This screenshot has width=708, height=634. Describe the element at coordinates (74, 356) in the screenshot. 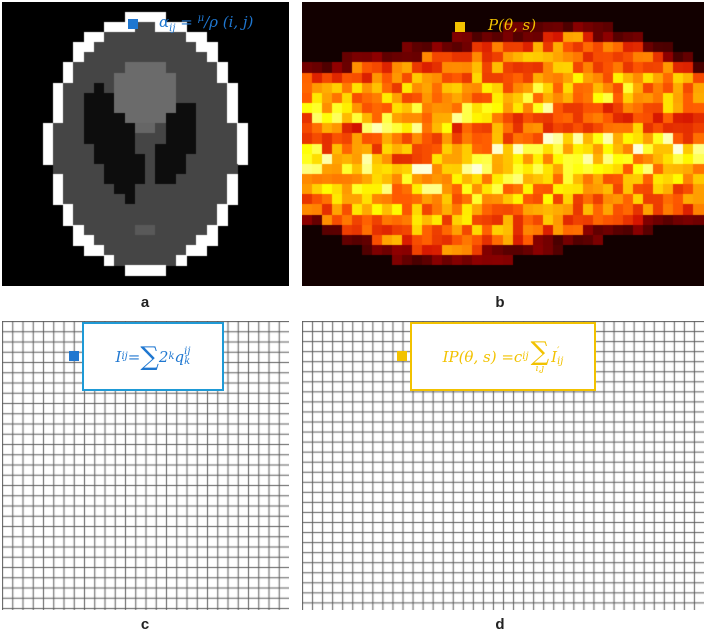

I see `legend-marker-c` at that location.